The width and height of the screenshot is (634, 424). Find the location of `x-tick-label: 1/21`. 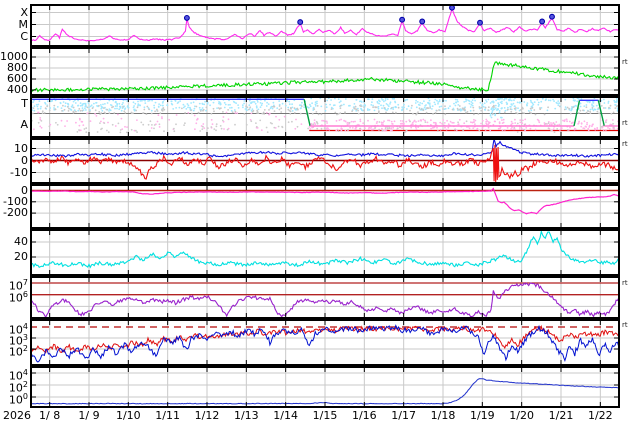

x-tick-label: 1/21 is located at coordinates (561, 415).